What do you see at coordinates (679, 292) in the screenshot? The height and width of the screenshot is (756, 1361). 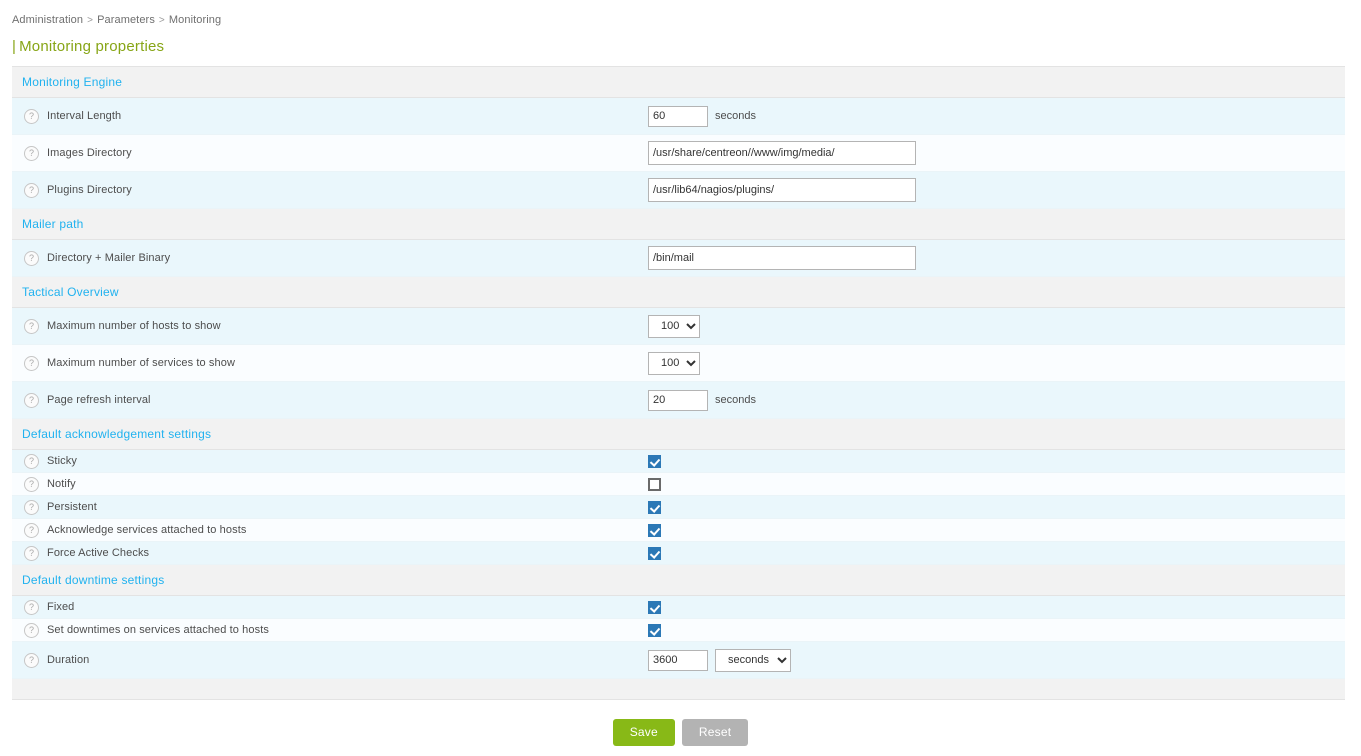 I see `section-header-tactical-overview: Tactical Overview` at bounding box center [679, 292].